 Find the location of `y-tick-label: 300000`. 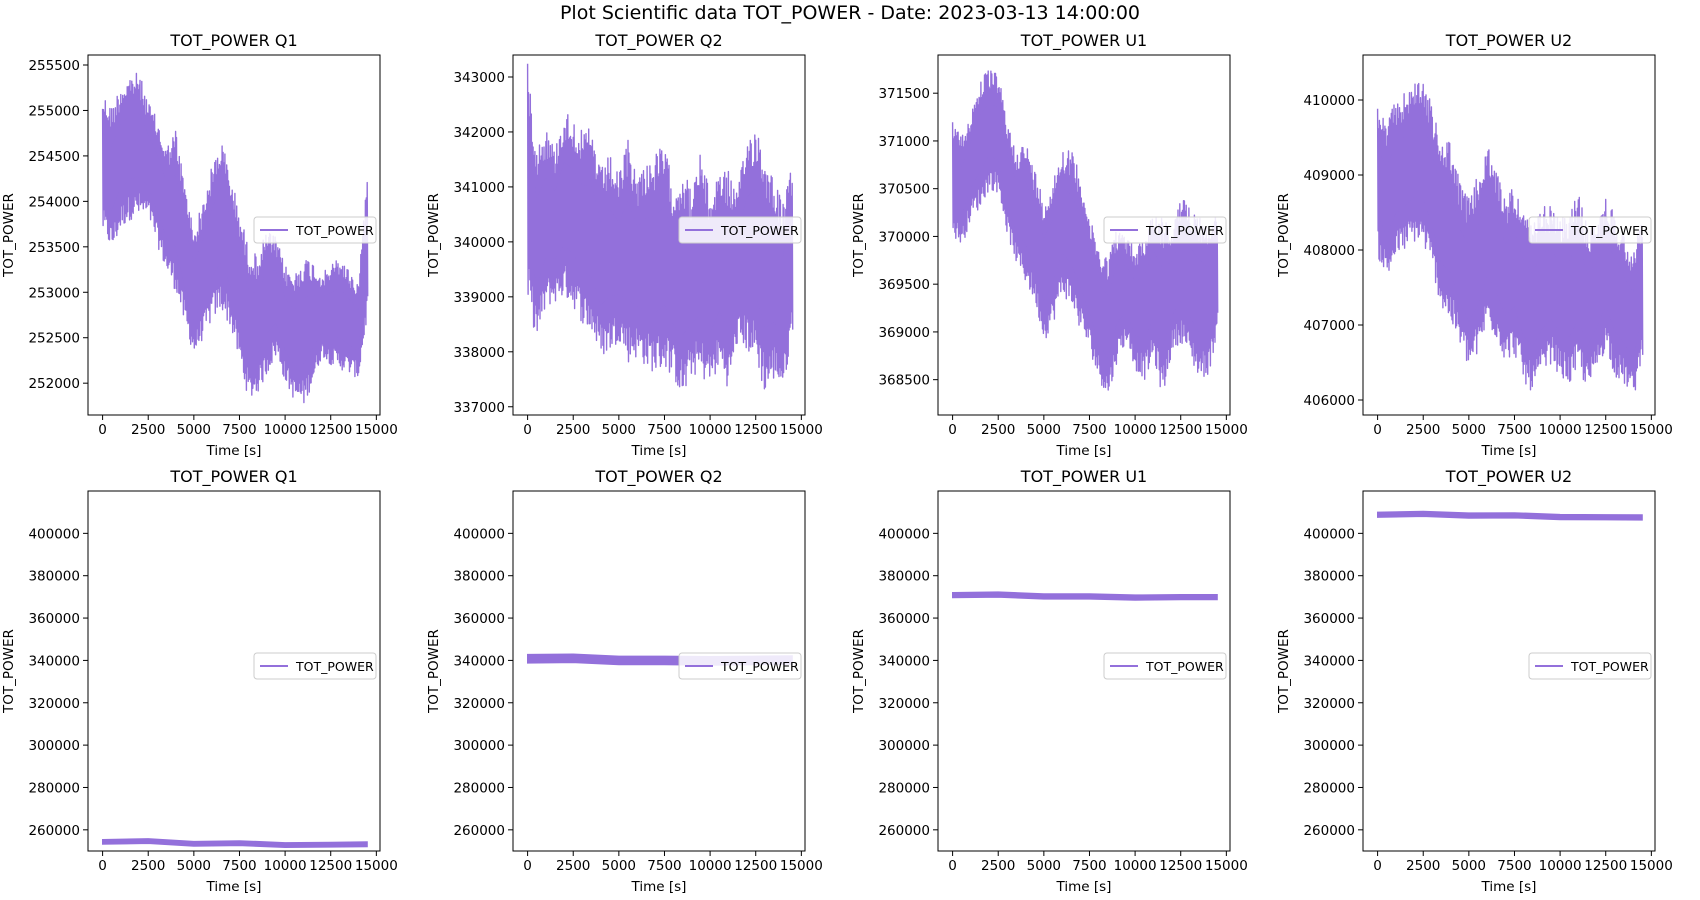

y-tick-label: 300000 is located at coordinates (904, 746).